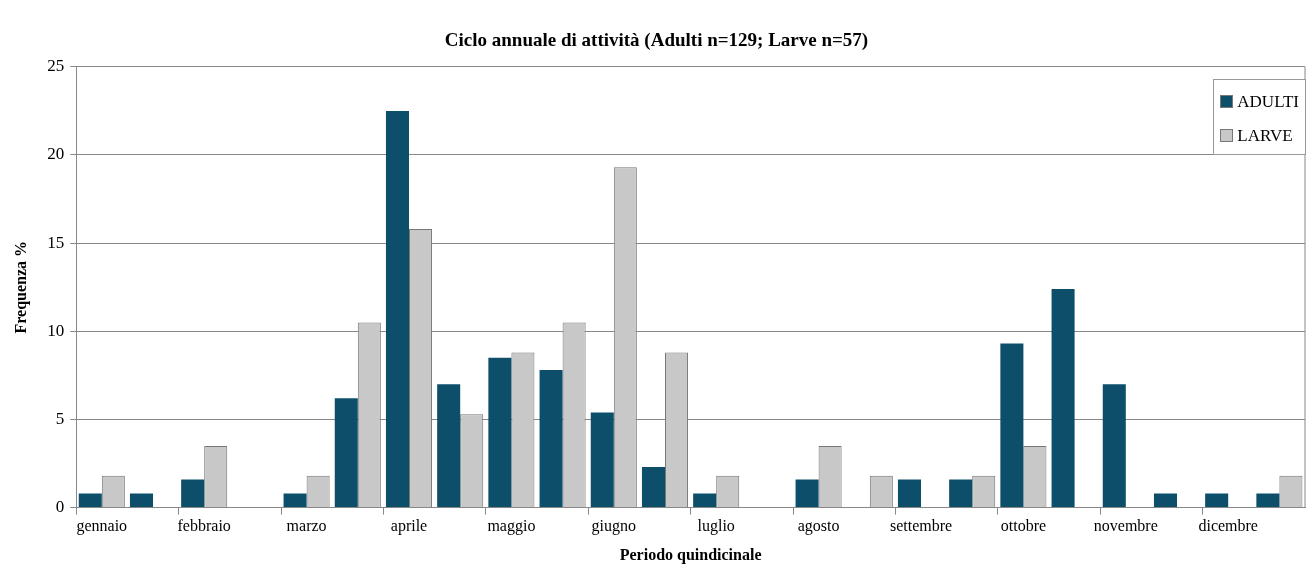 Image resolution: width=1309 pixels, height=571 pixels. What do you see at coordinates (409, 526) in the screenshot?
I see `x-tick-label: aprile` at bounding box center [409, 526].